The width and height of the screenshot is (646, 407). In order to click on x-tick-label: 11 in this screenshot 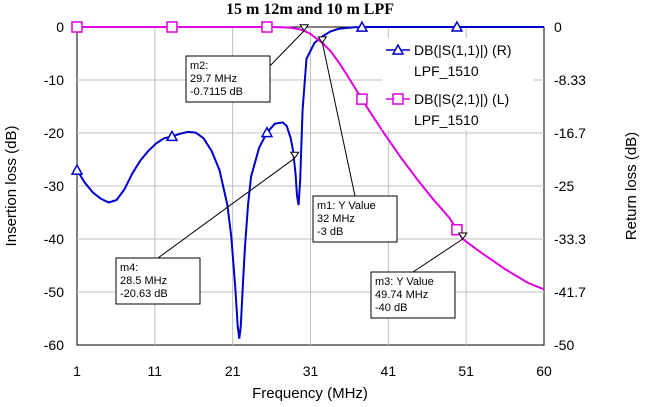, I will do `click(155, 371)`.